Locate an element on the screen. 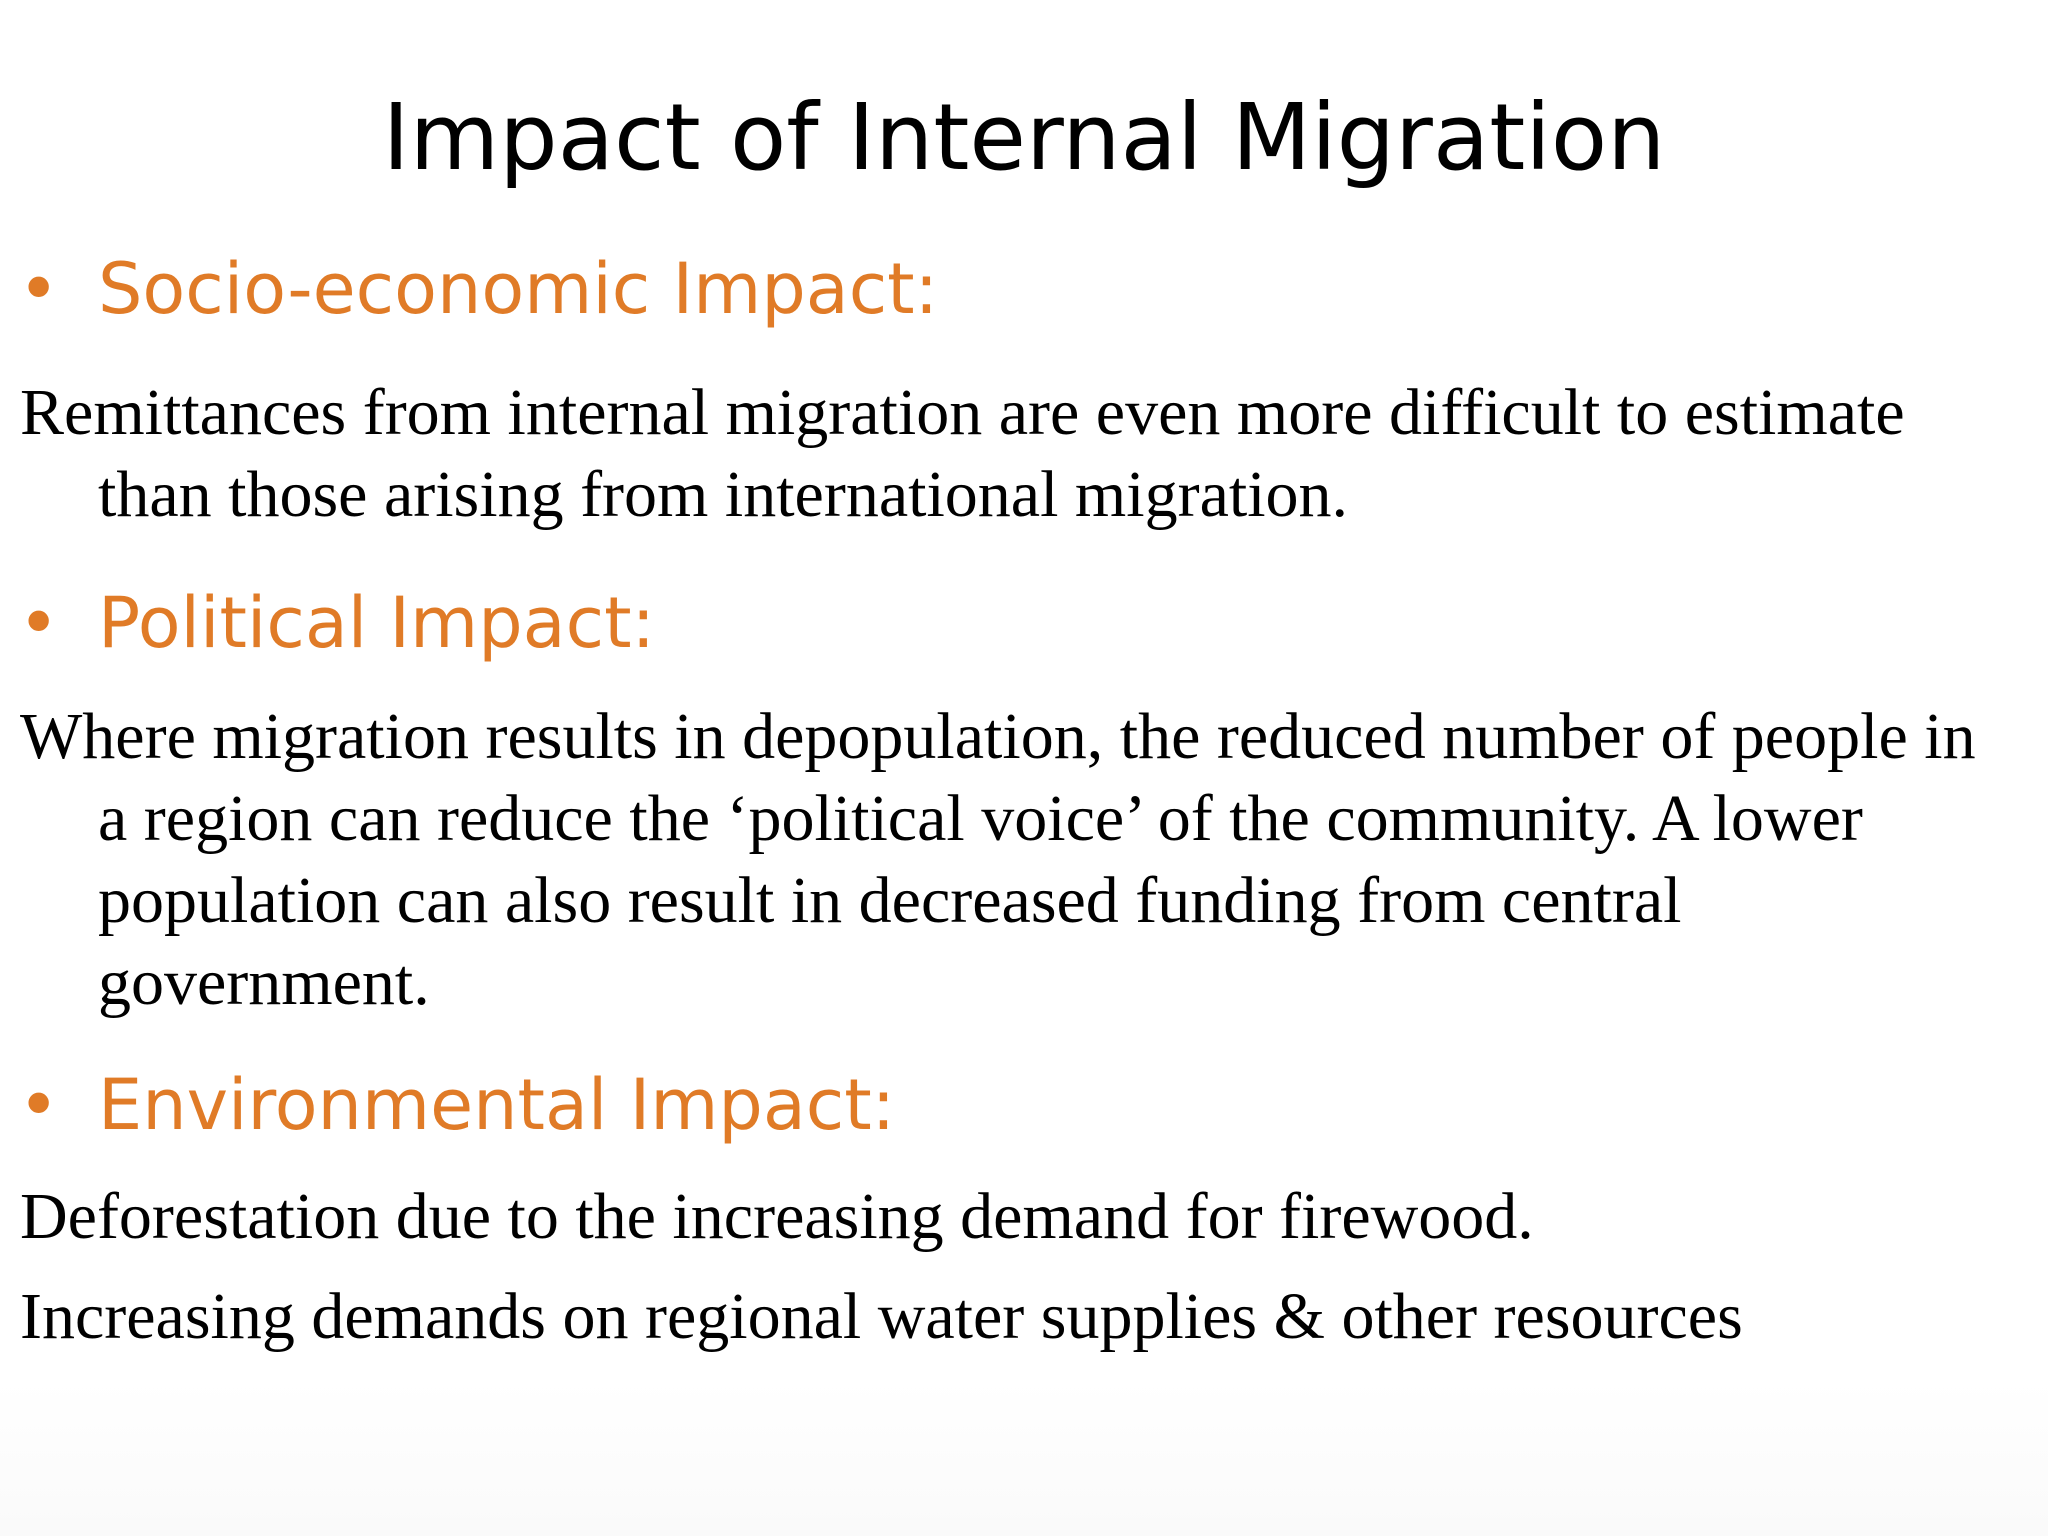 The height and width of the screenshot is (1536, 2048). heading-environmental: • Environmental Impact: is located at coordinates (456, 1105).